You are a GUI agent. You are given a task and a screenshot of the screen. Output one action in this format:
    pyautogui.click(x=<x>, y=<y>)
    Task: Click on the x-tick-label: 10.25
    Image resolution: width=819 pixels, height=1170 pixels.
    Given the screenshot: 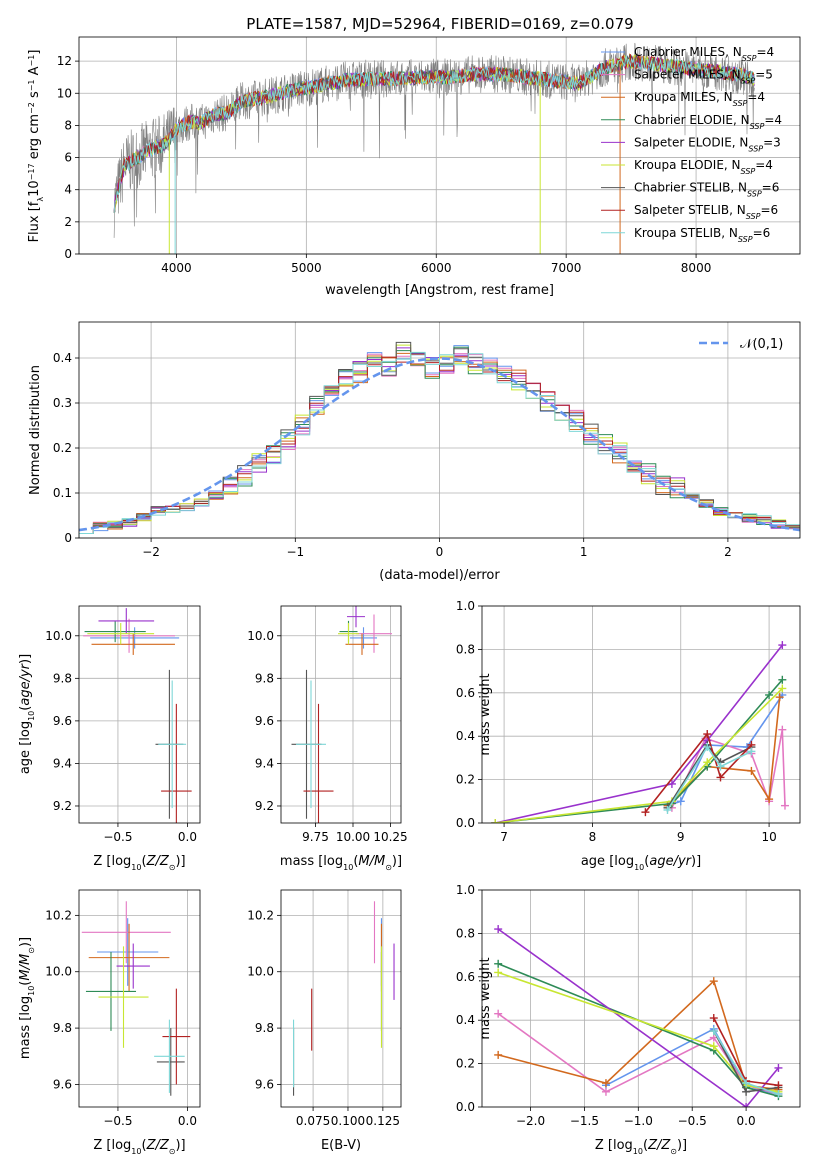 What is the action you would take?
    pyautogui.click(x=390, y=837)
    